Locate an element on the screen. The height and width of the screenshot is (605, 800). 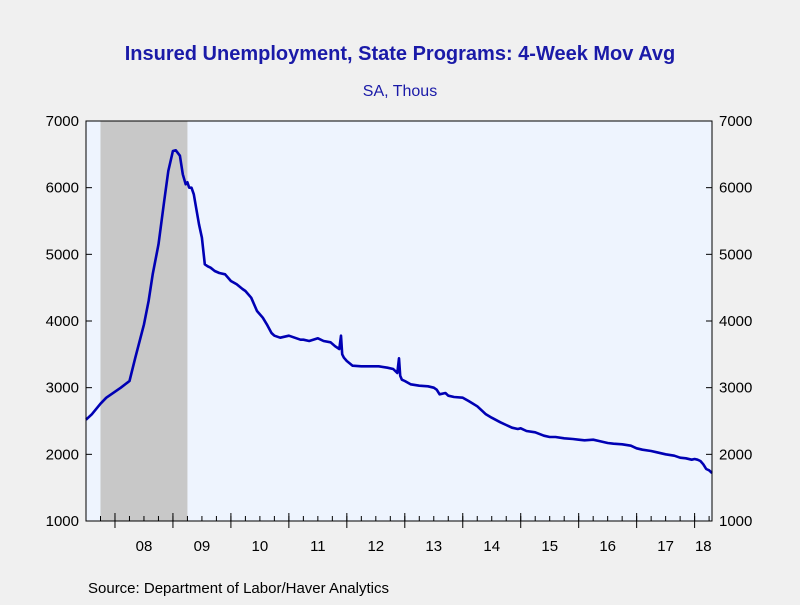
x-tick-label: 09 is located at coordinates (202, 546).